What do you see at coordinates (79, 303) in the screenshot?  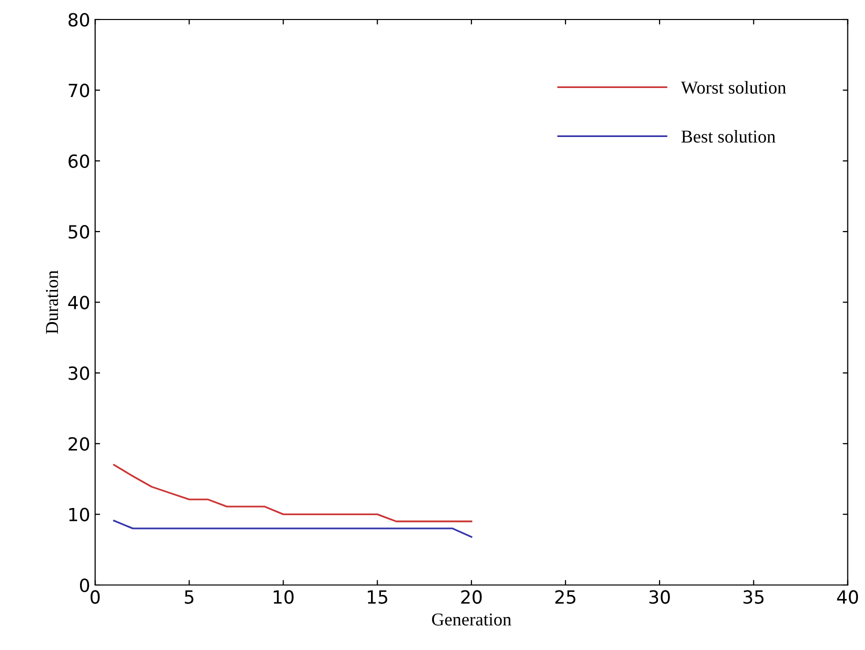 I see `y-tick-label: 40` at bounding box center [79, 303].